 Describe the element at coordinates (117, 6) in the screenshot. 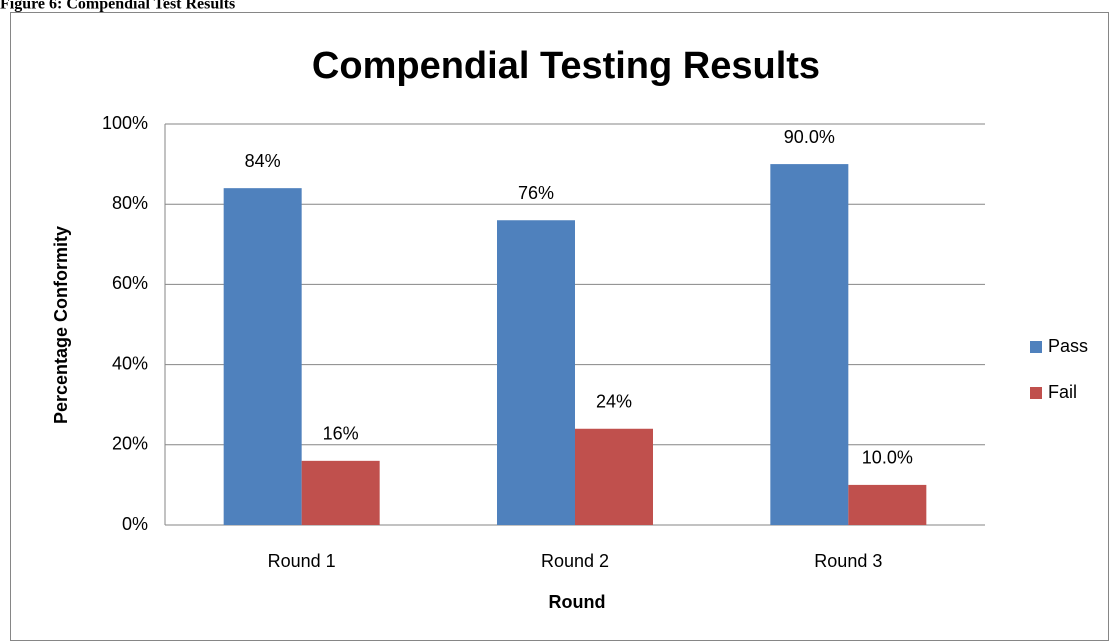

I see `caption: Figure 6: Compendial Test Results` at that location.